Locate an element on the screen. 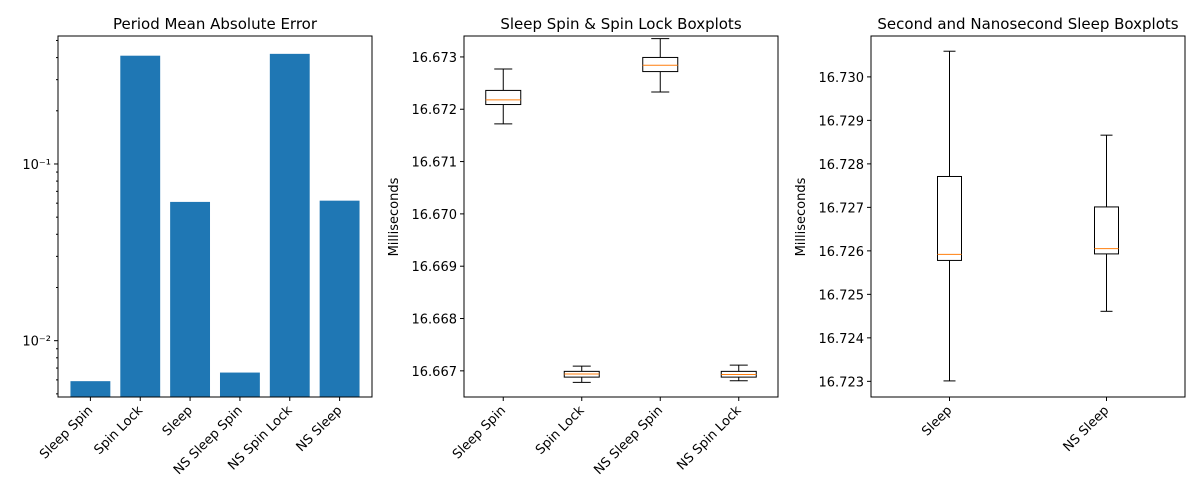 This screenshot has height=500, width=1200. panel-sleep-boxes is located at coordinates (1028, 216).